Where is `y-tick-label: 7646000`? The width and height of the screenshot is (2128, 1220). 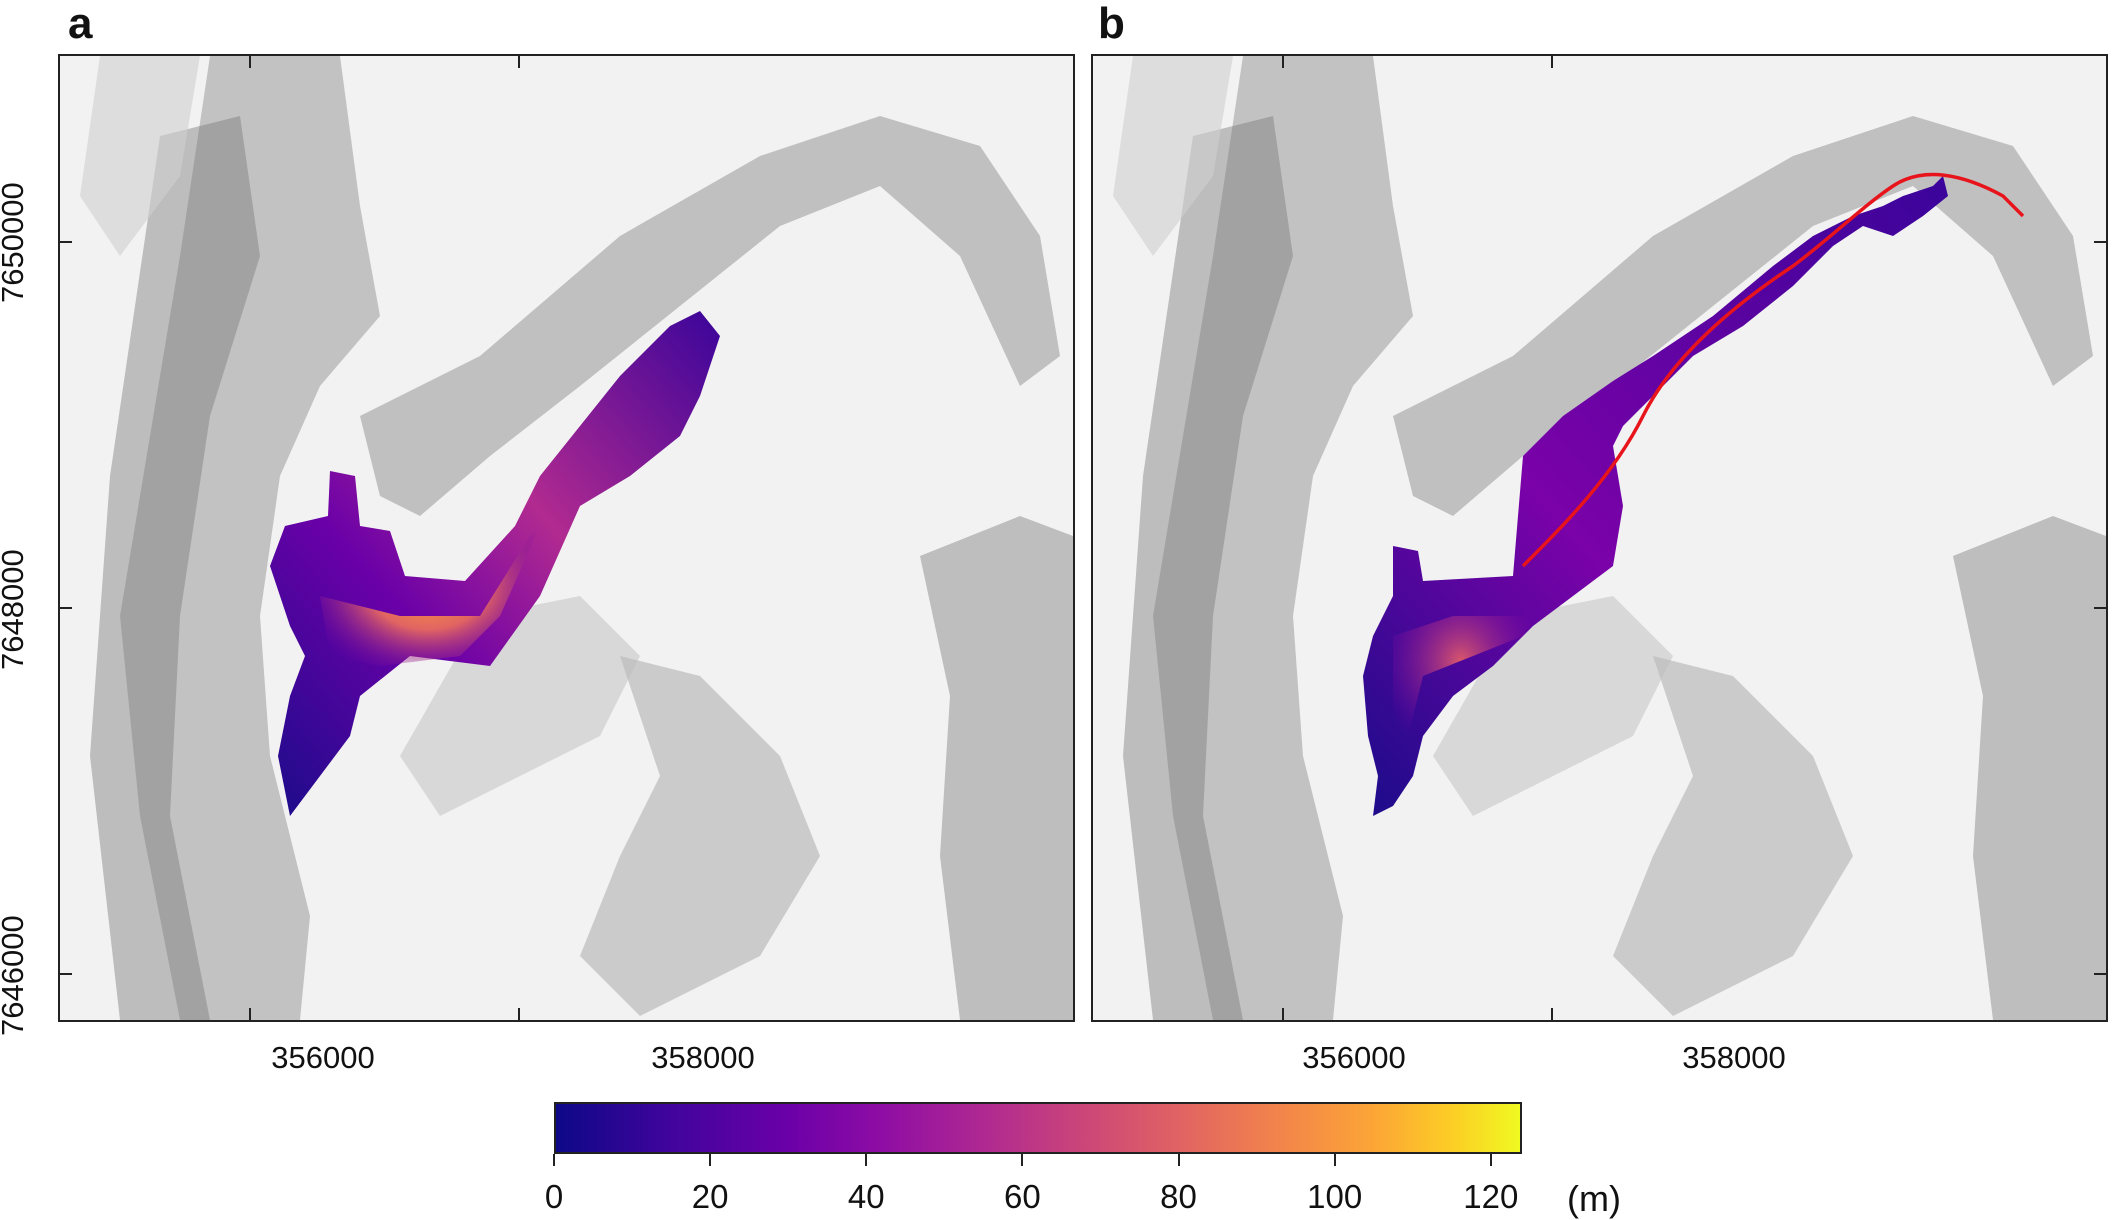
y-tick-label: 7646000 is located at coordinates (15, 975).